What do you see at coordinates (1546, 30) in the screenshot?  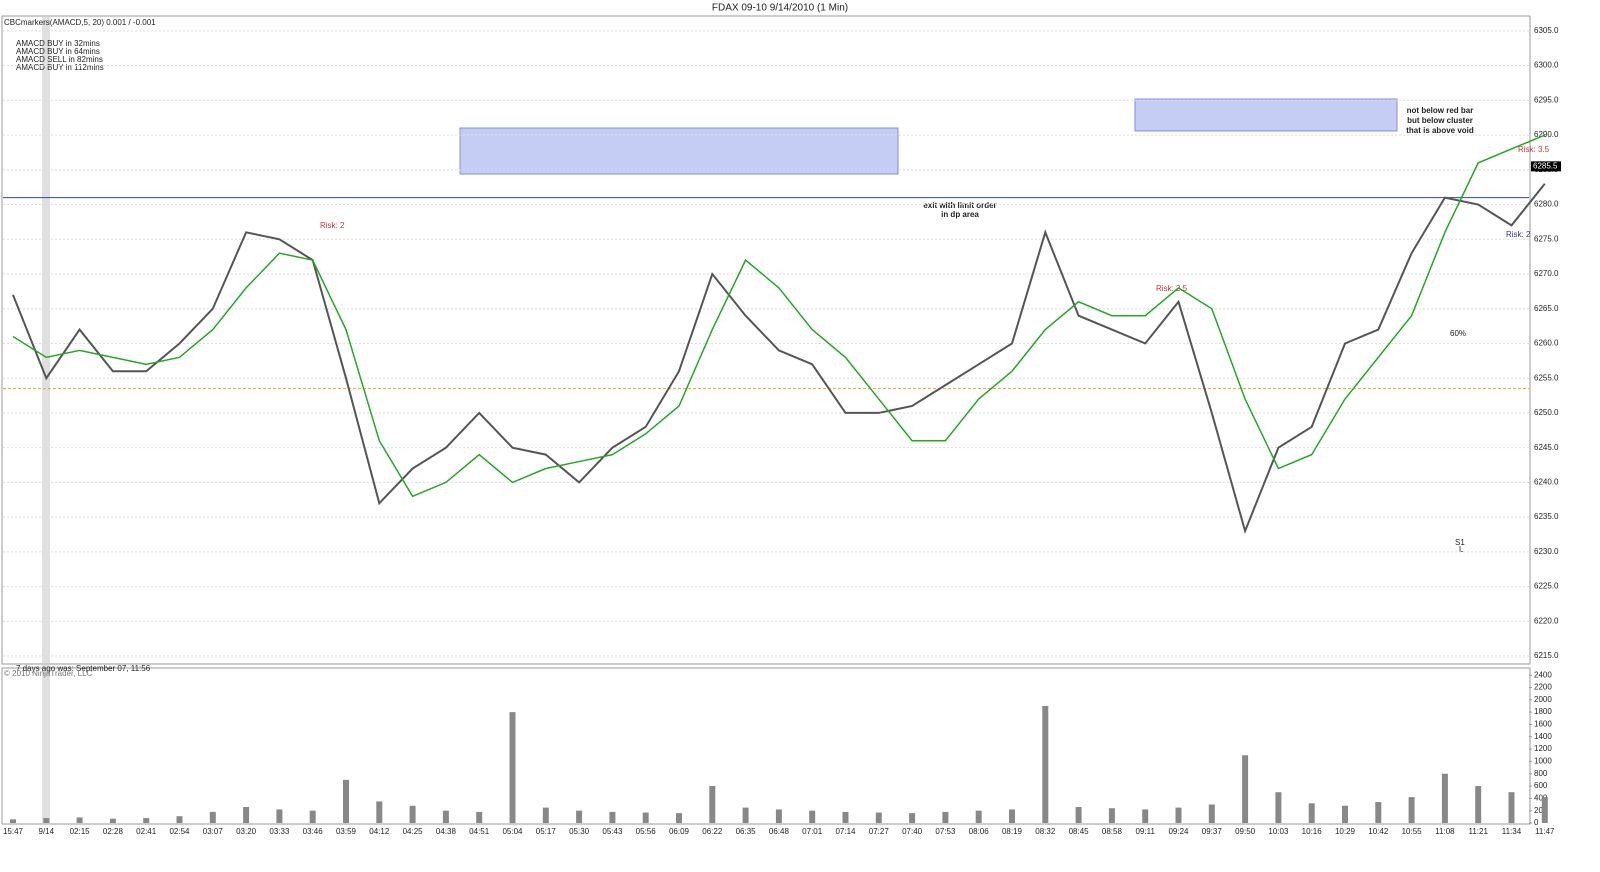 I see `y-tick-label: 6305.0` at bounding box center [1546, 30].